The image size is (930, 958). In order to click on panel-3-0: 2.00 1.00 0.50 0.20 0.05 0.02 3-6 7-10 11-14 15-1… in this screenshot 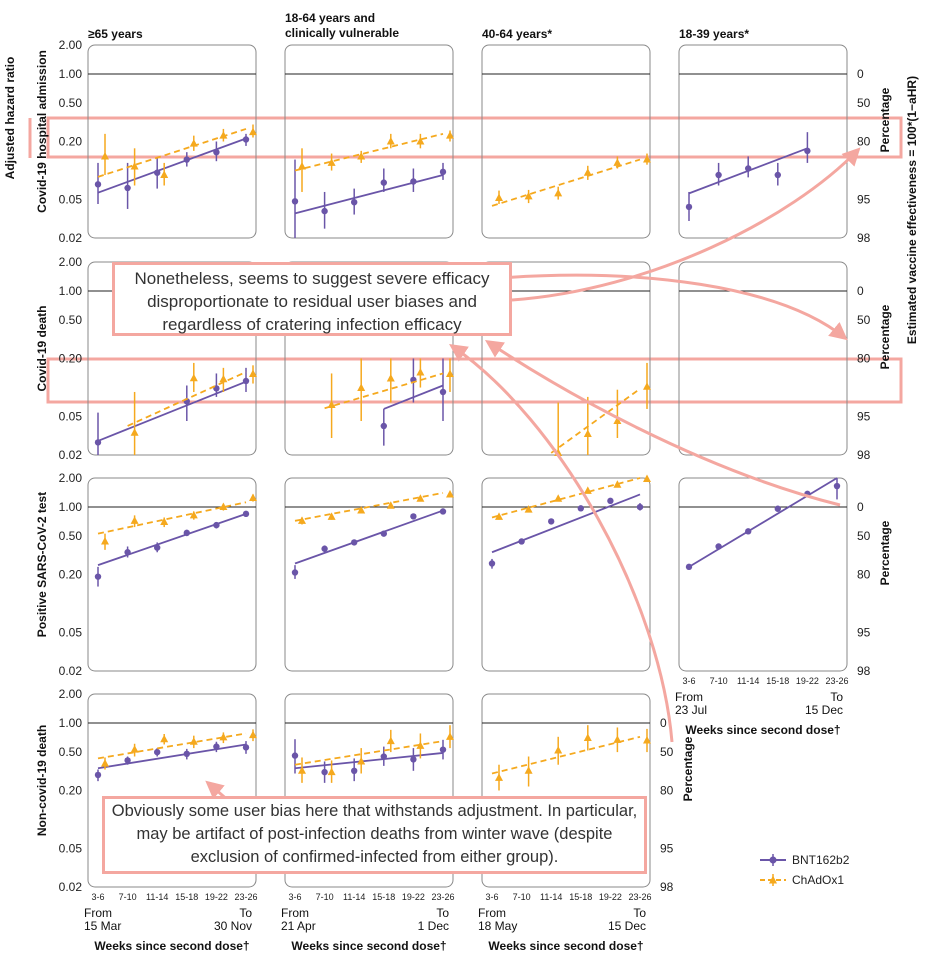, I will do `click(158, 820)`.